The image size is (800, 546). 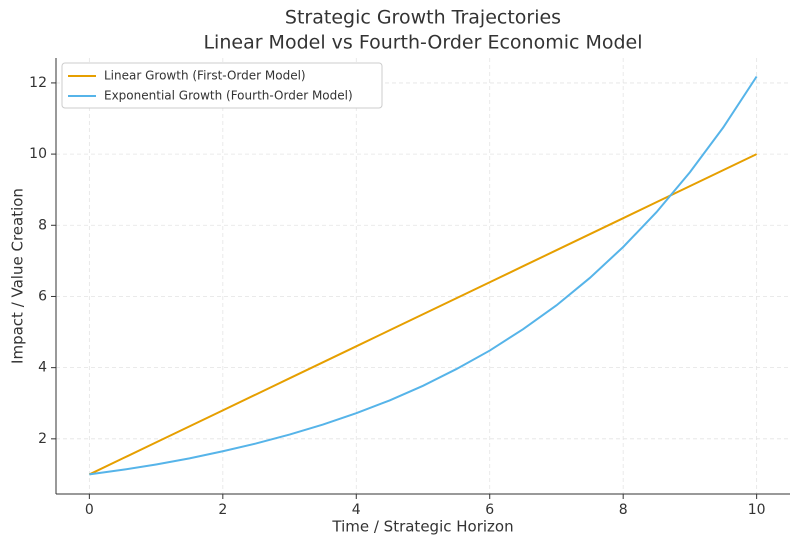 I want to click on x-axis-label: Time / Strategic Horizon, so click(x=422, y=527).